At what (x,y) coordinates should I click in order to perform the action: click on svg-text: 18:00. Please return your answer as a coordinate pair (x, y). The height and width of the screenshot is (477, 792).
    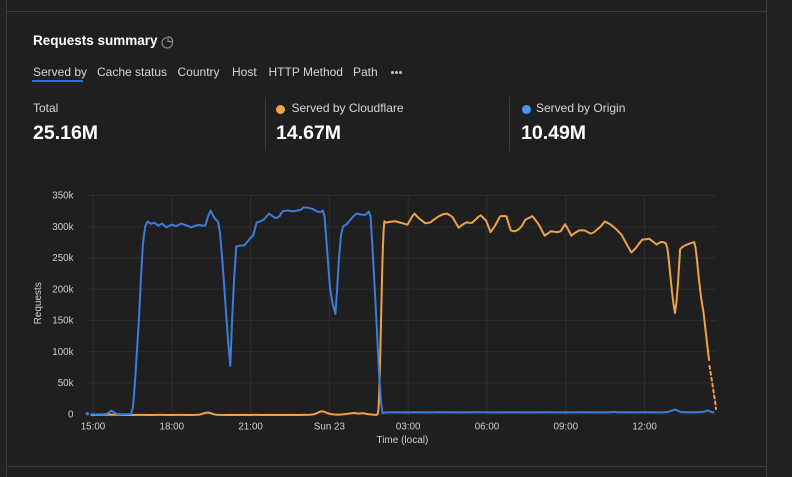
    Looking at the image, I should click on (172, 427).